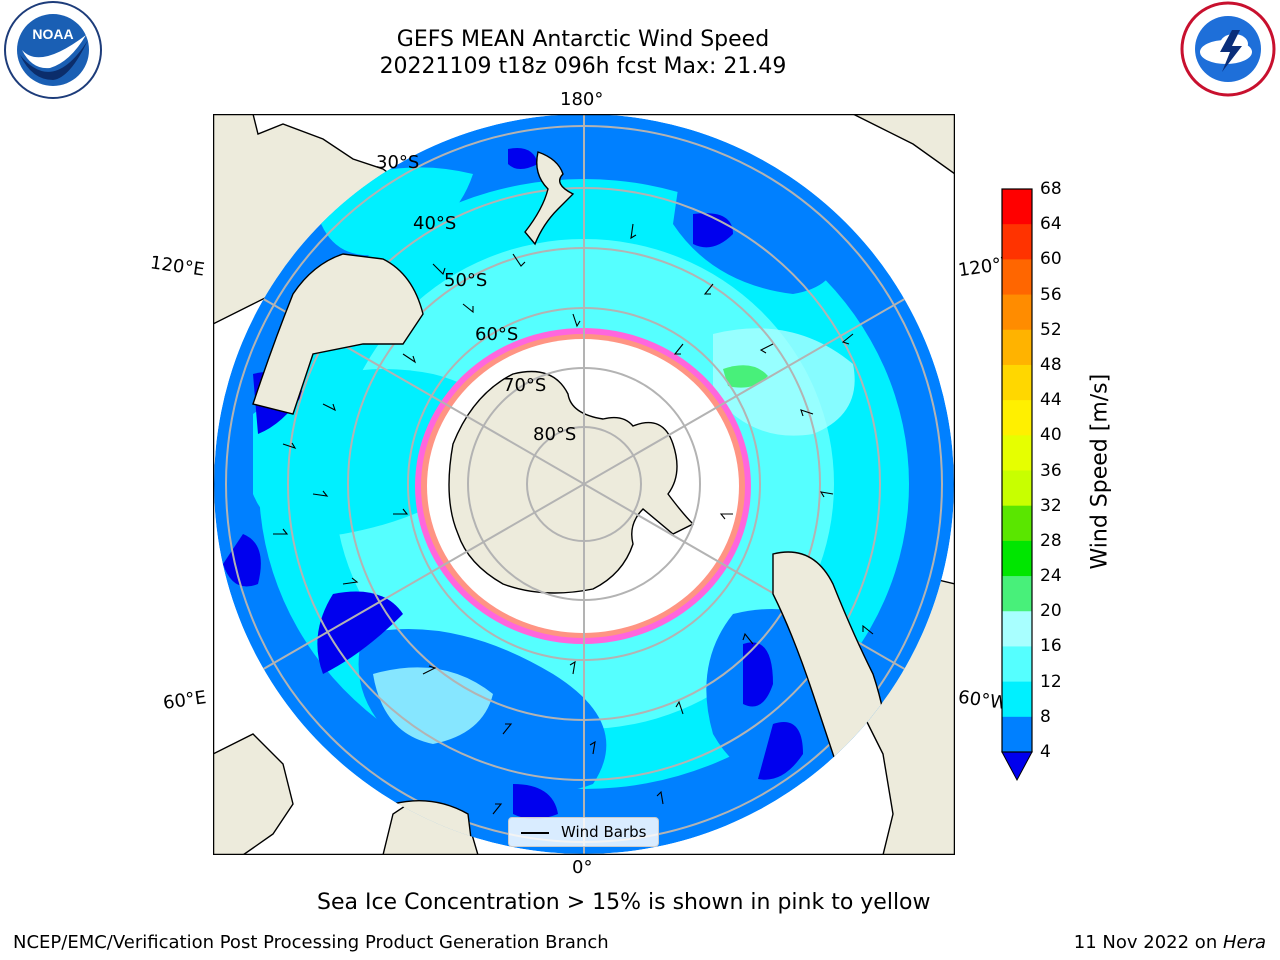 Image resolution: width=1280 pixels, height=960 pixels. Describe the element at coordinates (1051, 224) in the screenshot. I see `colorbar-tick-label: 64` at that location.